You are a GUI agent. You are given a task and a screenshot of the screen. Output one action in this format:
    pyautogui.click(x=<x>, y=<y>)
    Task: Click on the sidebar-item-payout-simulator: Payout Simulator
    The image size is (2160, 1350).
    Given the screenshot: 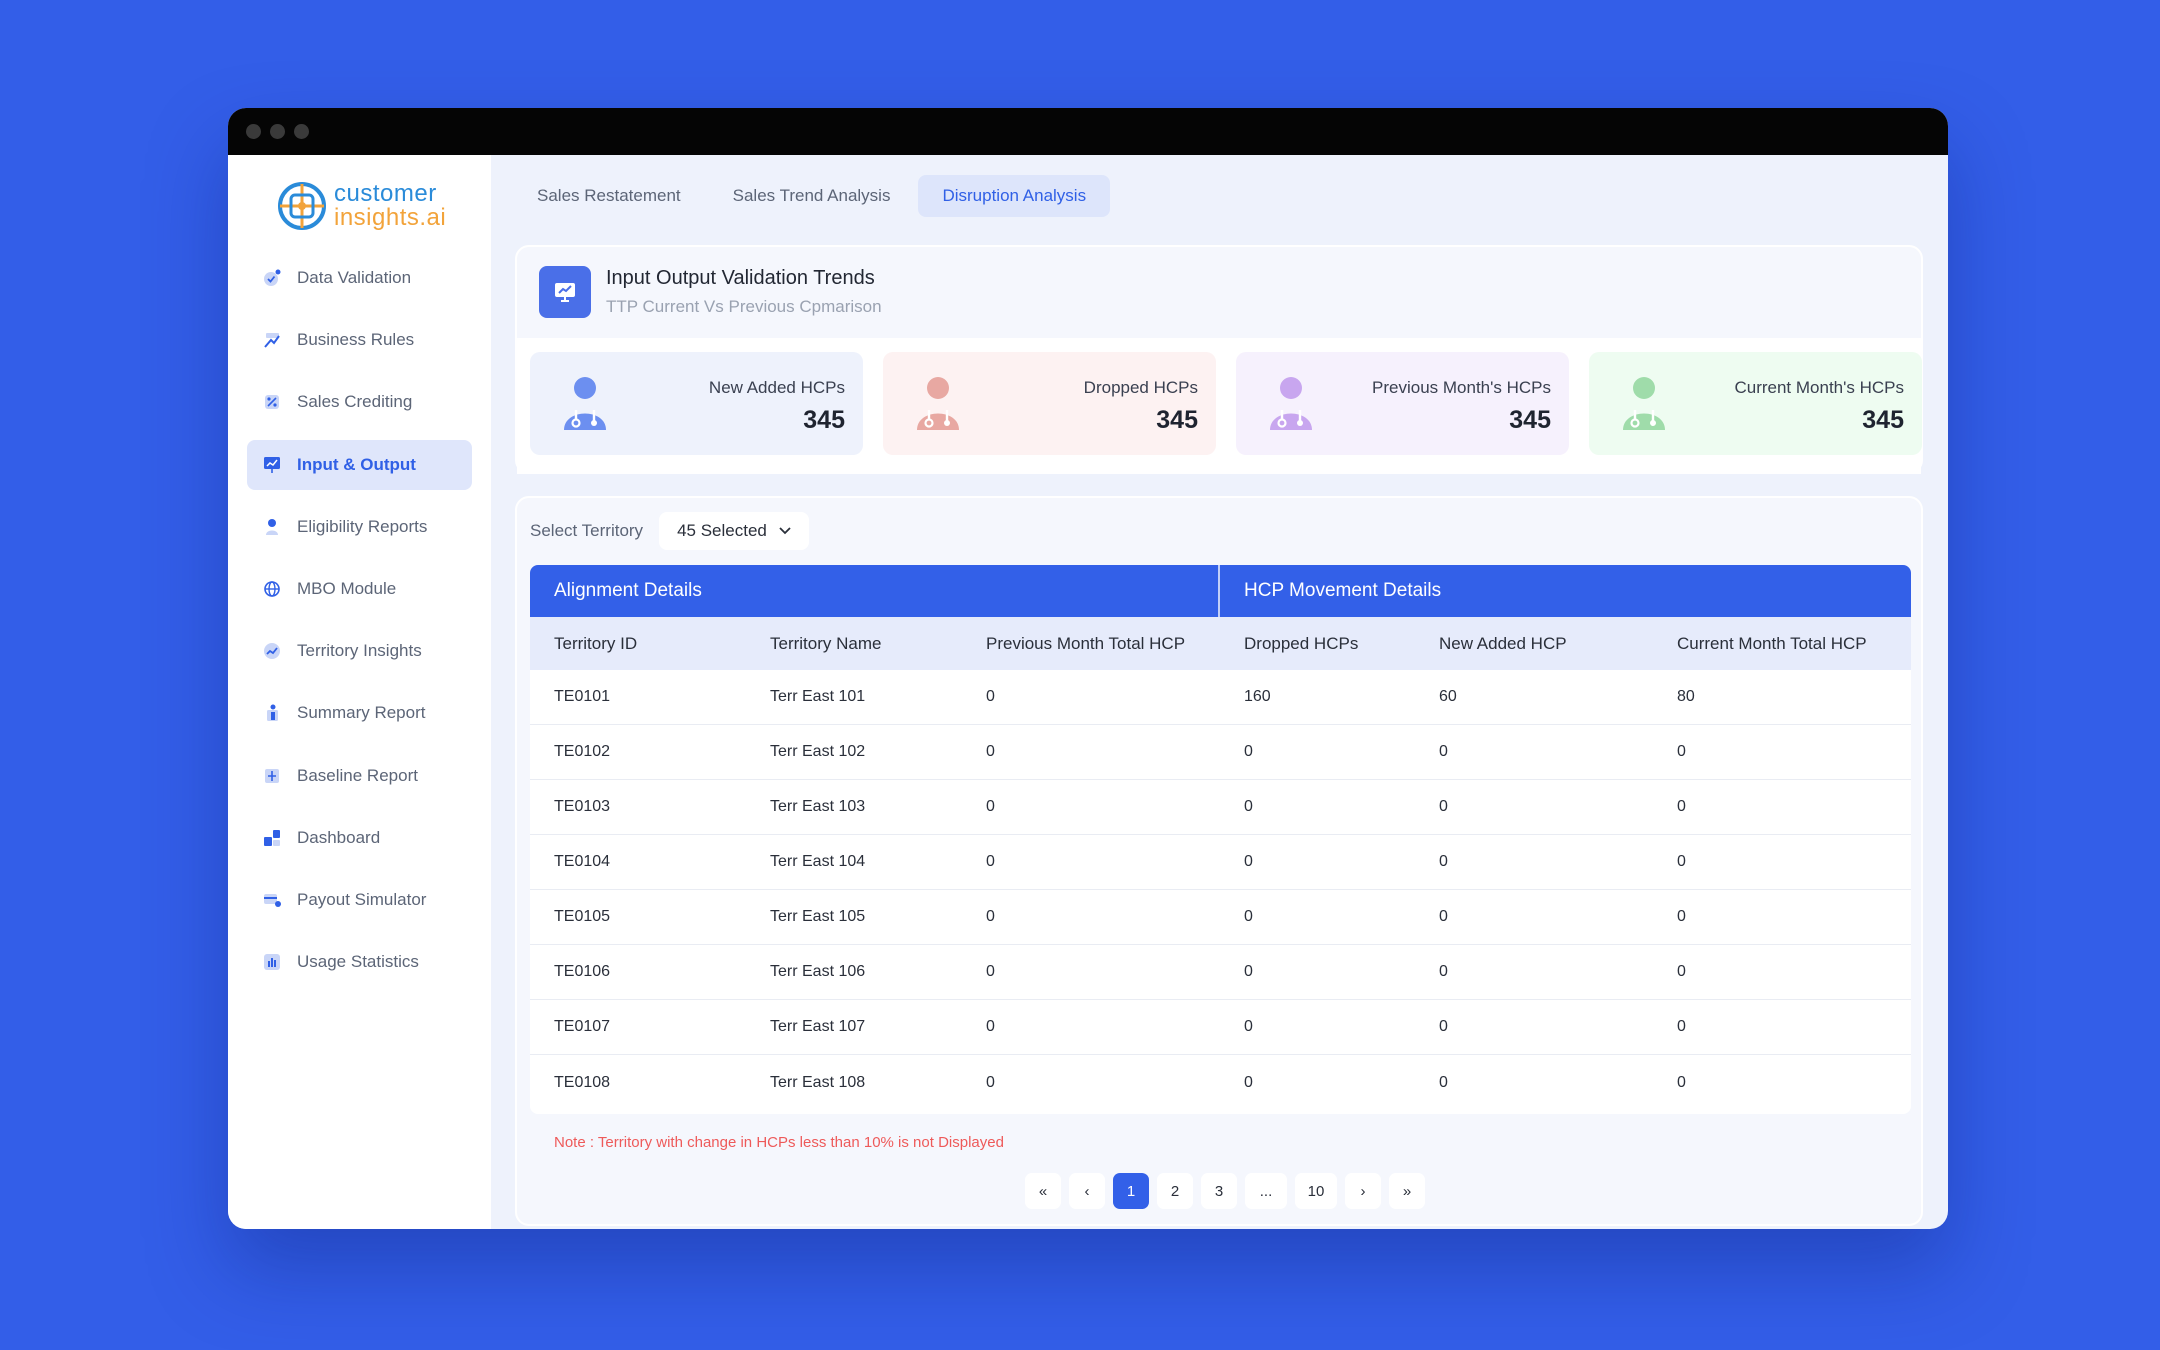 What is the action you would take?
    pyautogui.click(x=359, y=900)
    